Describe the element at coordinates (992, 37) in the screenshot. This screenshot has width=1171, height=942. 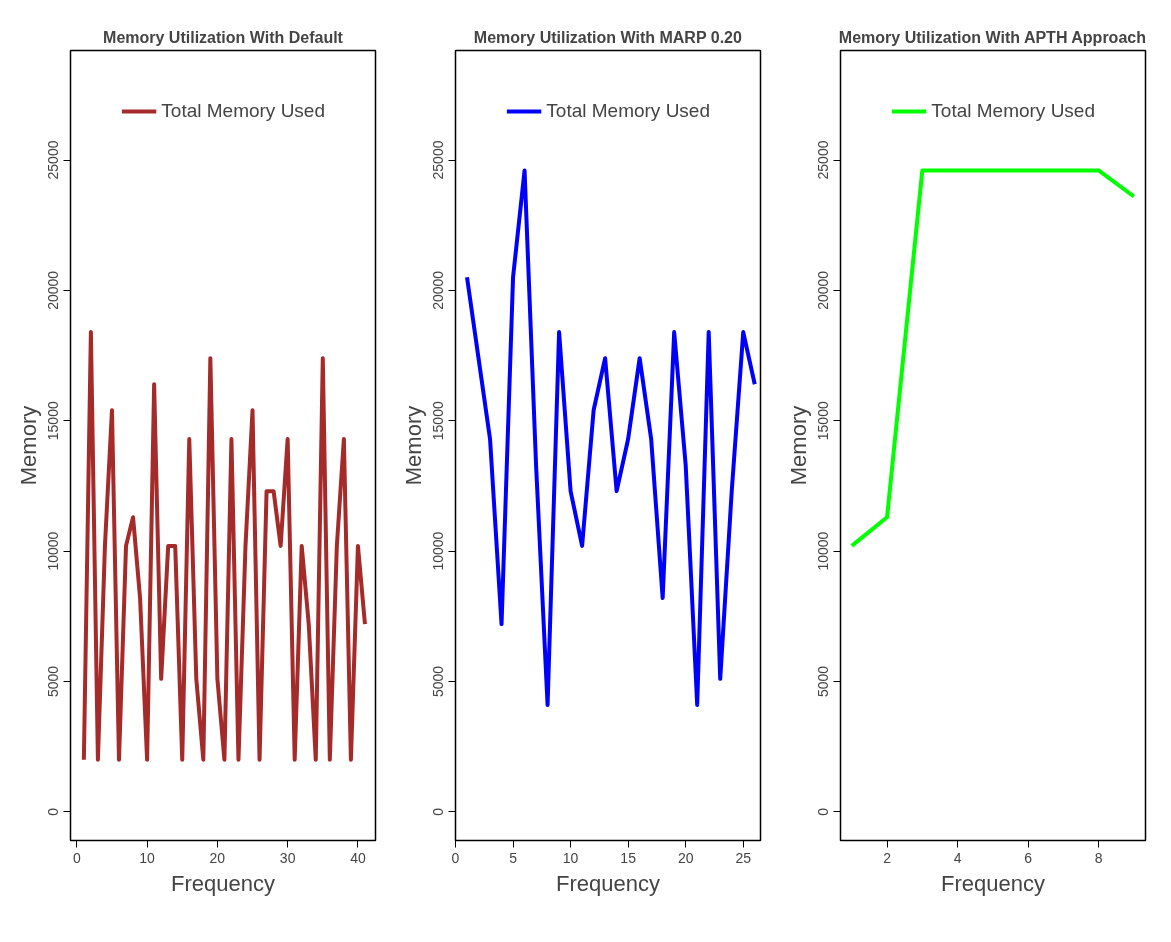
I see `chart-title: Memory Utilization With APTH Approach` at that location.